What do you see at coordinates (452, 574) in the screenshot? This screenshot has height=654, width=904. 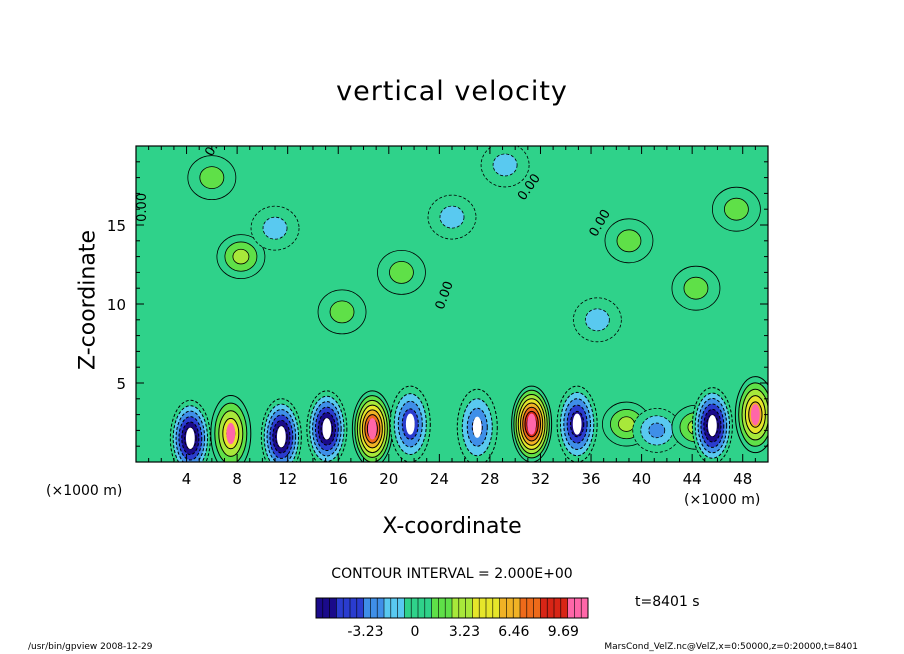 I see `contour-interval: CONTOUR INTERVAL = 2.000E+00` at bounding box center [452, 574].